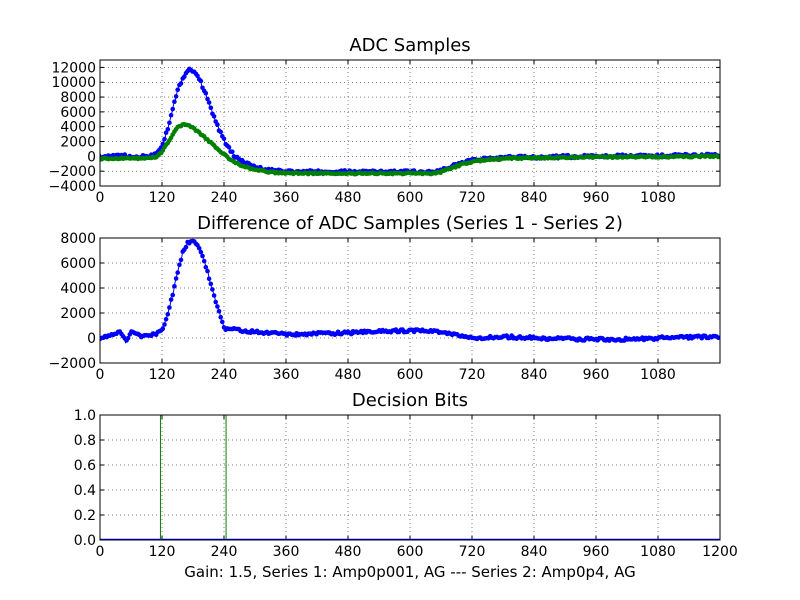 The image size is (800, 600). What do you see at coordinates (85, 491) in the screenshot?
I see `y-tick-label: 0.4` at bounding box center [85, 491].